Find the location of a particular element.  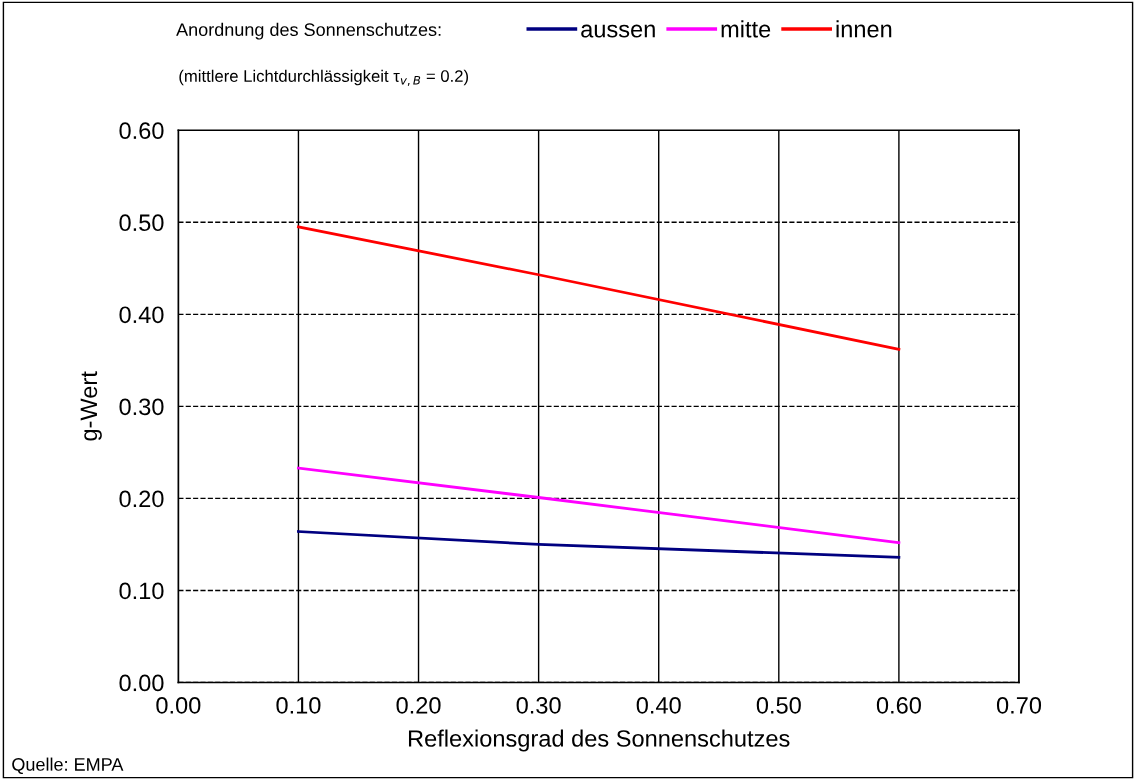

x-tick-label: 0.10 is located at coordinates (298, 705).